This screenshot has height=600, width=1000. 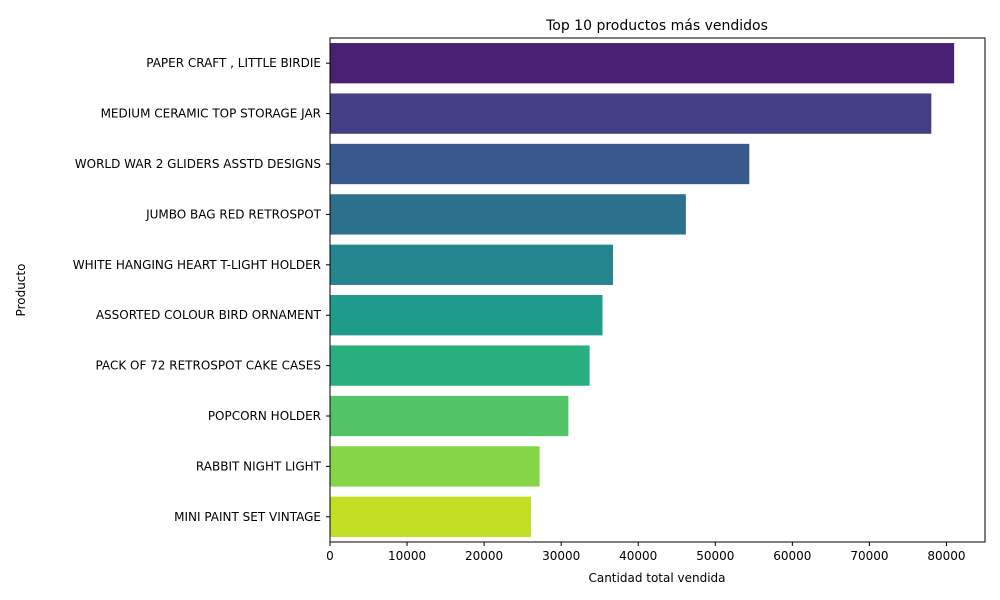 I want to click on x-tick-label: 0, so click(x=330, y=556).